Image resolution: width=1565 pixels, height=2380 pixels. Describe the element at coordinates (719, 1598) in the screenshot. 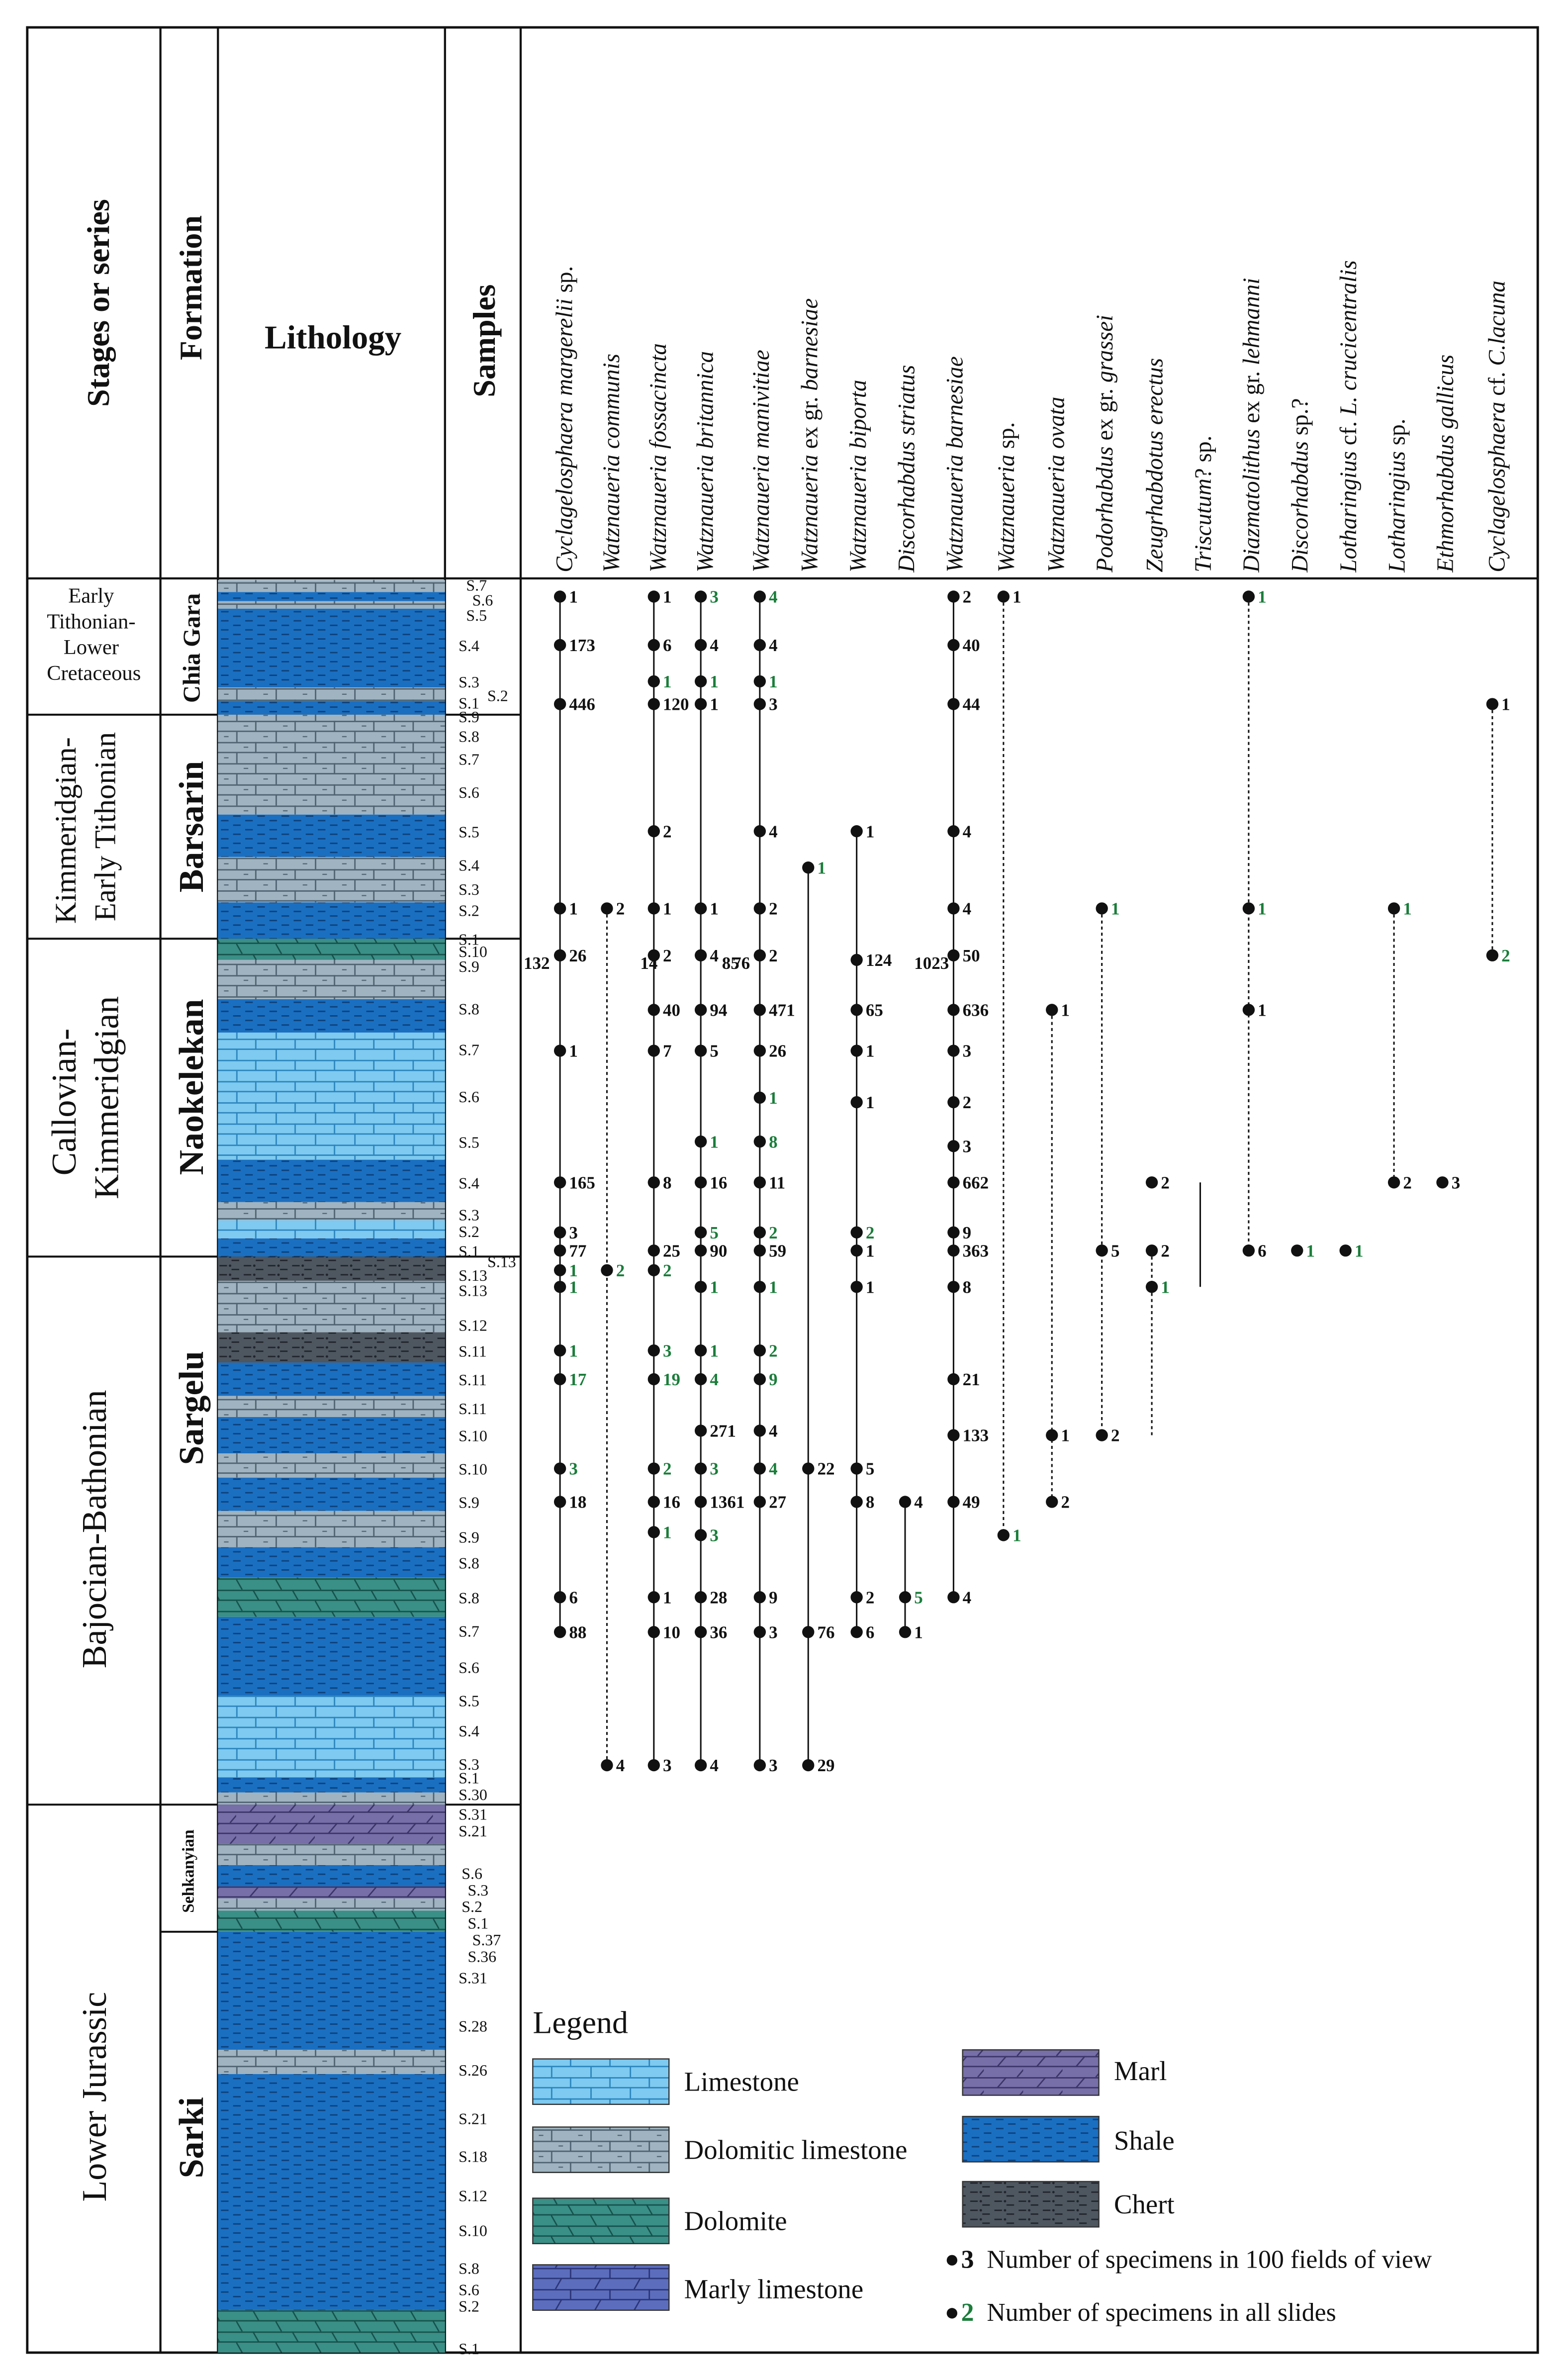

I see `occurrence-count: 28` at that location.